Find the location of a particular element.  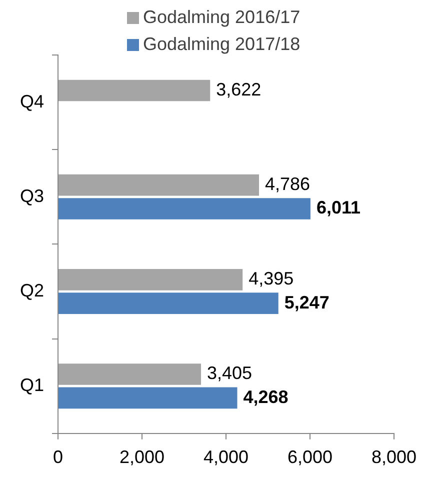

y-tick-label: Q4 is located at coordinates (32, 101).